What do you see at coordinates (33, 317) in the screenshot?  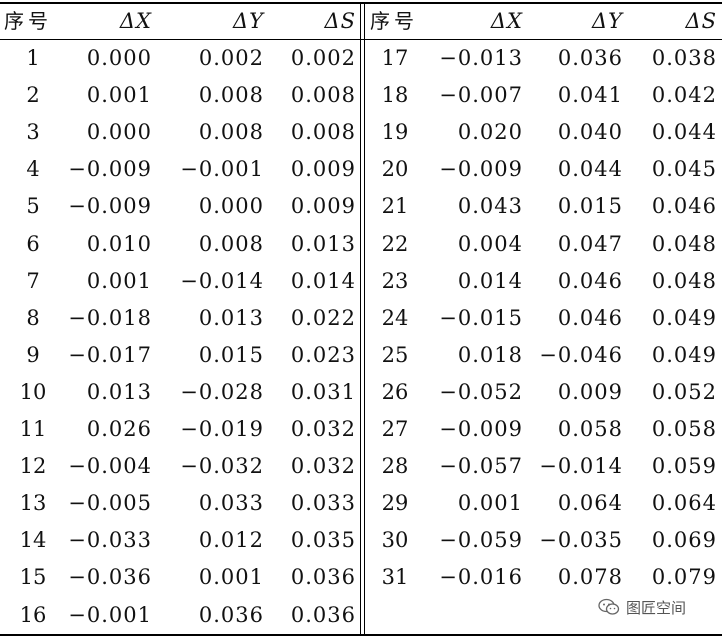 I see `row-index: 8` at bounding box center [33, 317].